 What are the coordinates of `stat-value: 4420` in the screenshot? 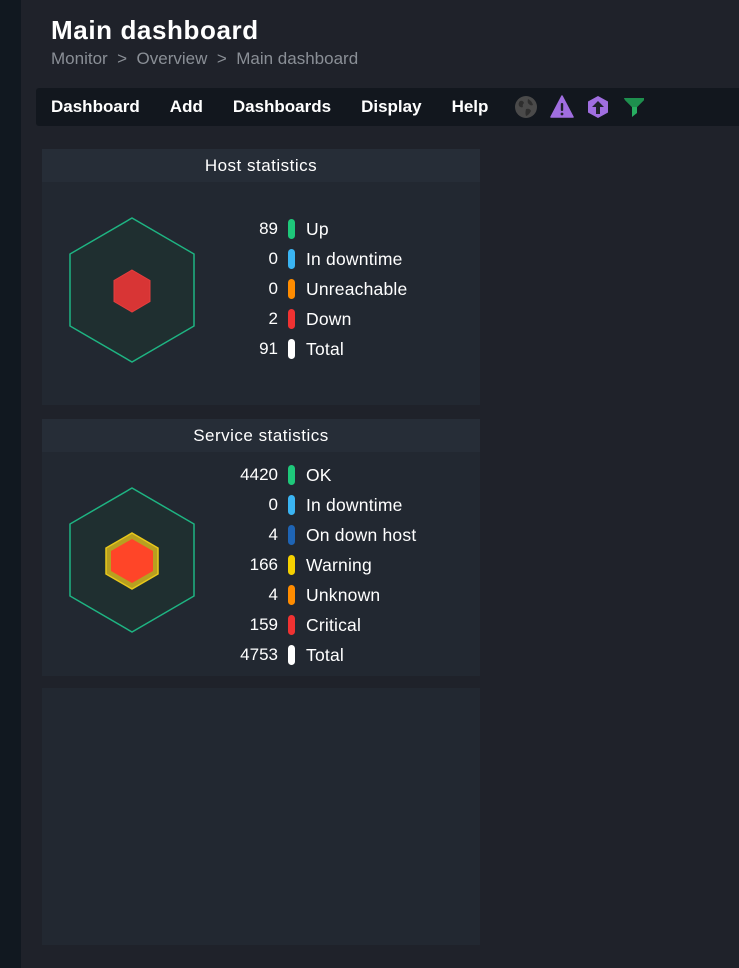 It's located at (259, 474).